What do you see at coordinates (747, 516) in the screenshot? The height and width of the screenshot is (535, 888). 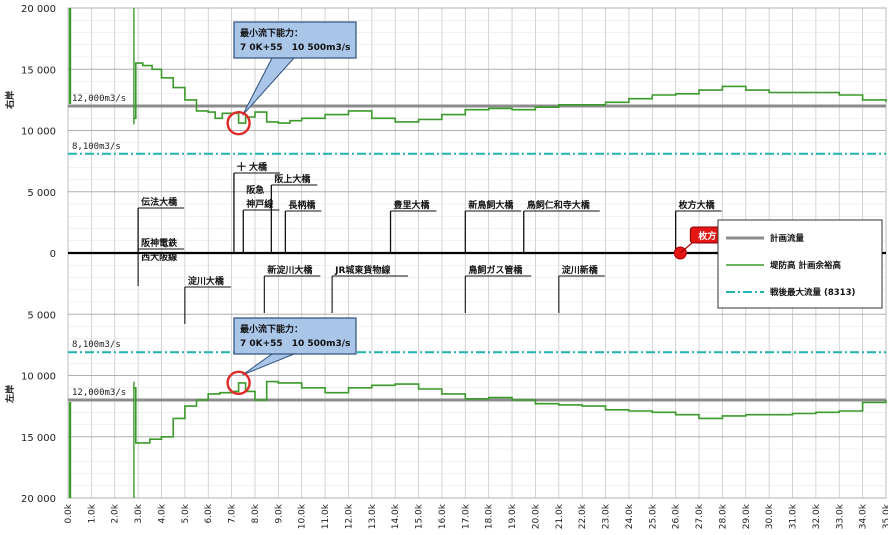 I see `x-tick-label: 29.0k` at bounding box center [747, 516].